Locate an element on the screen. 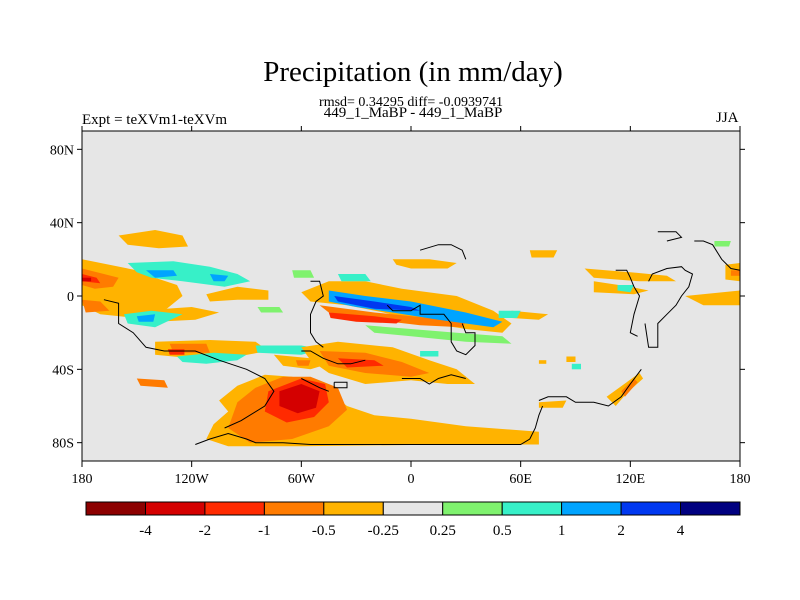 This screenshot has width=800, height=600. x-tick-label: 120E is located at coordinates (631, 479).